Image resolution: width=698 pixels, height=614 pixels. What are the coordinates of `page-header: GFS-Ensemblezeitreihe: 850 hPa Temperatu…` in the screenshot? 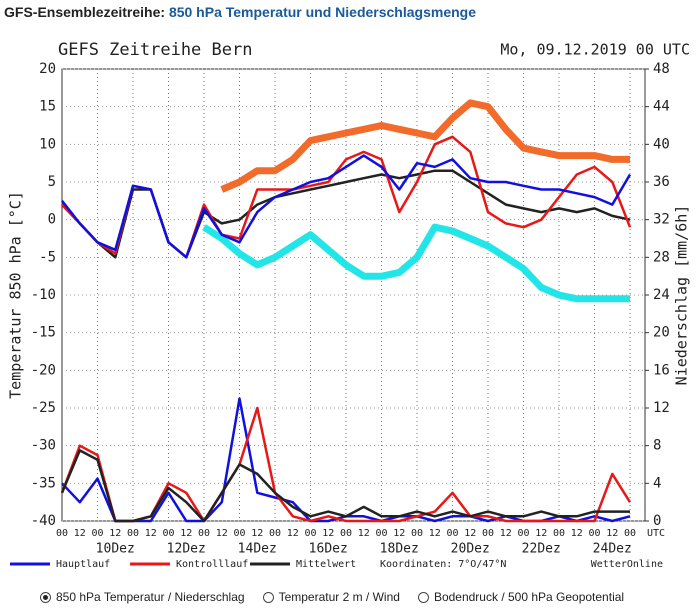 It's located at (240, 12).